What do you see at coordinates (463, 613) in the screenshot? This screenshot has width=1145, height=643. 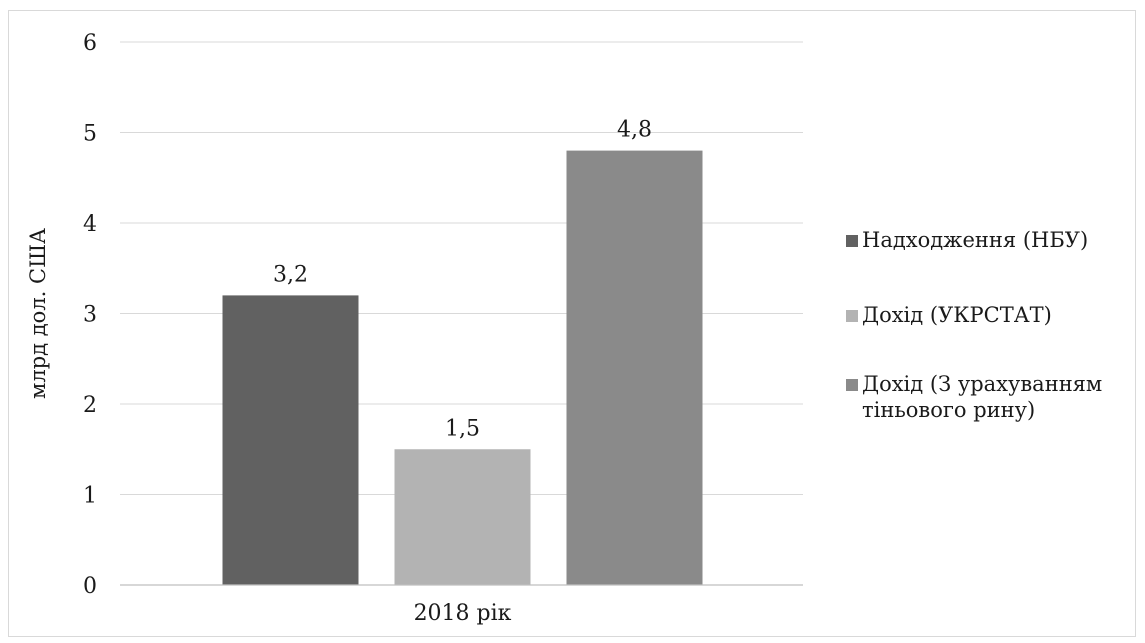 I see `x-tick-label: 2018 рік` at bounding box center [463, 613].